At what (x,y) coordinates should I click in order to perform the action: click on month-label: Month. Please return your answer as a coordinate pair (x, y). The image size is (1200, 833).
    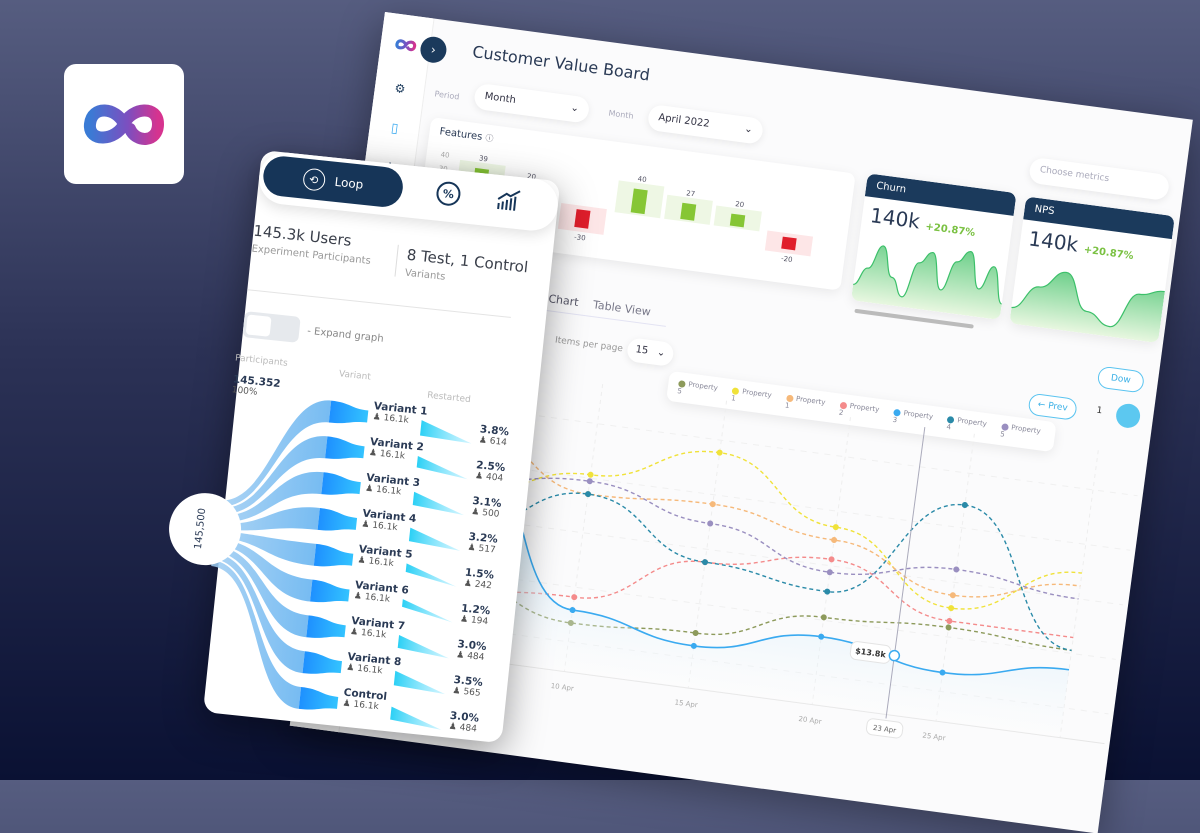
    Looking at the image, I should click on (621, 114).